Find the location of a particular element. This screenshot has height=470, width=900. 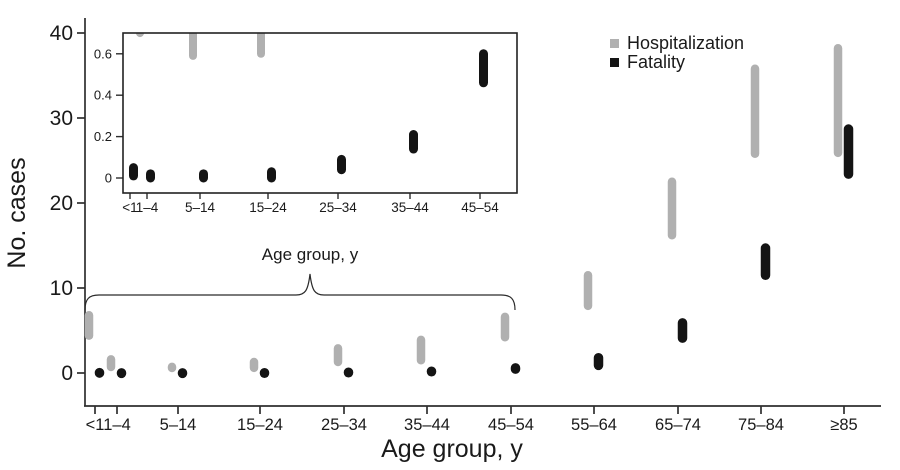

legend-label-hospitalization: Hospitalization is located at coordinates (686, 43).